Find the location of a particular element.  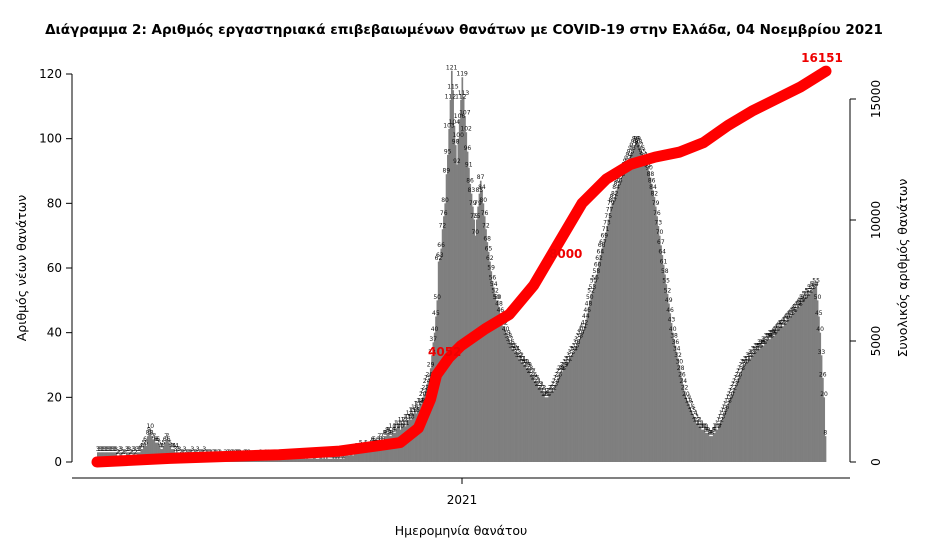

bar-value-label: 56 is located at coordinates (493, 277).